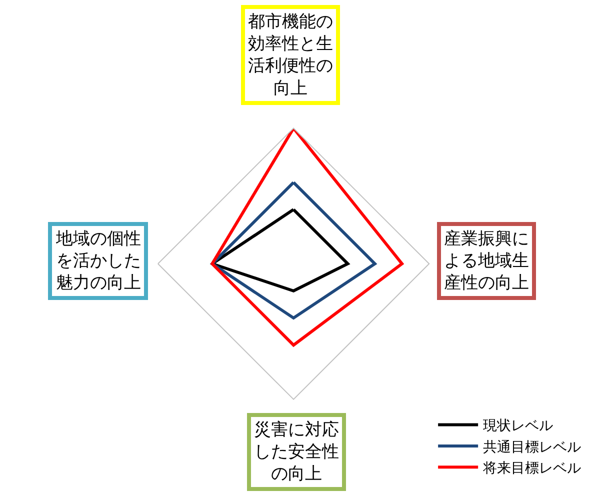  What do you see at coordinates (296, 452) in the screenshot?
I see `spoke-label: 災害に対応した安全性の向上` at bounding box center [296, 452].